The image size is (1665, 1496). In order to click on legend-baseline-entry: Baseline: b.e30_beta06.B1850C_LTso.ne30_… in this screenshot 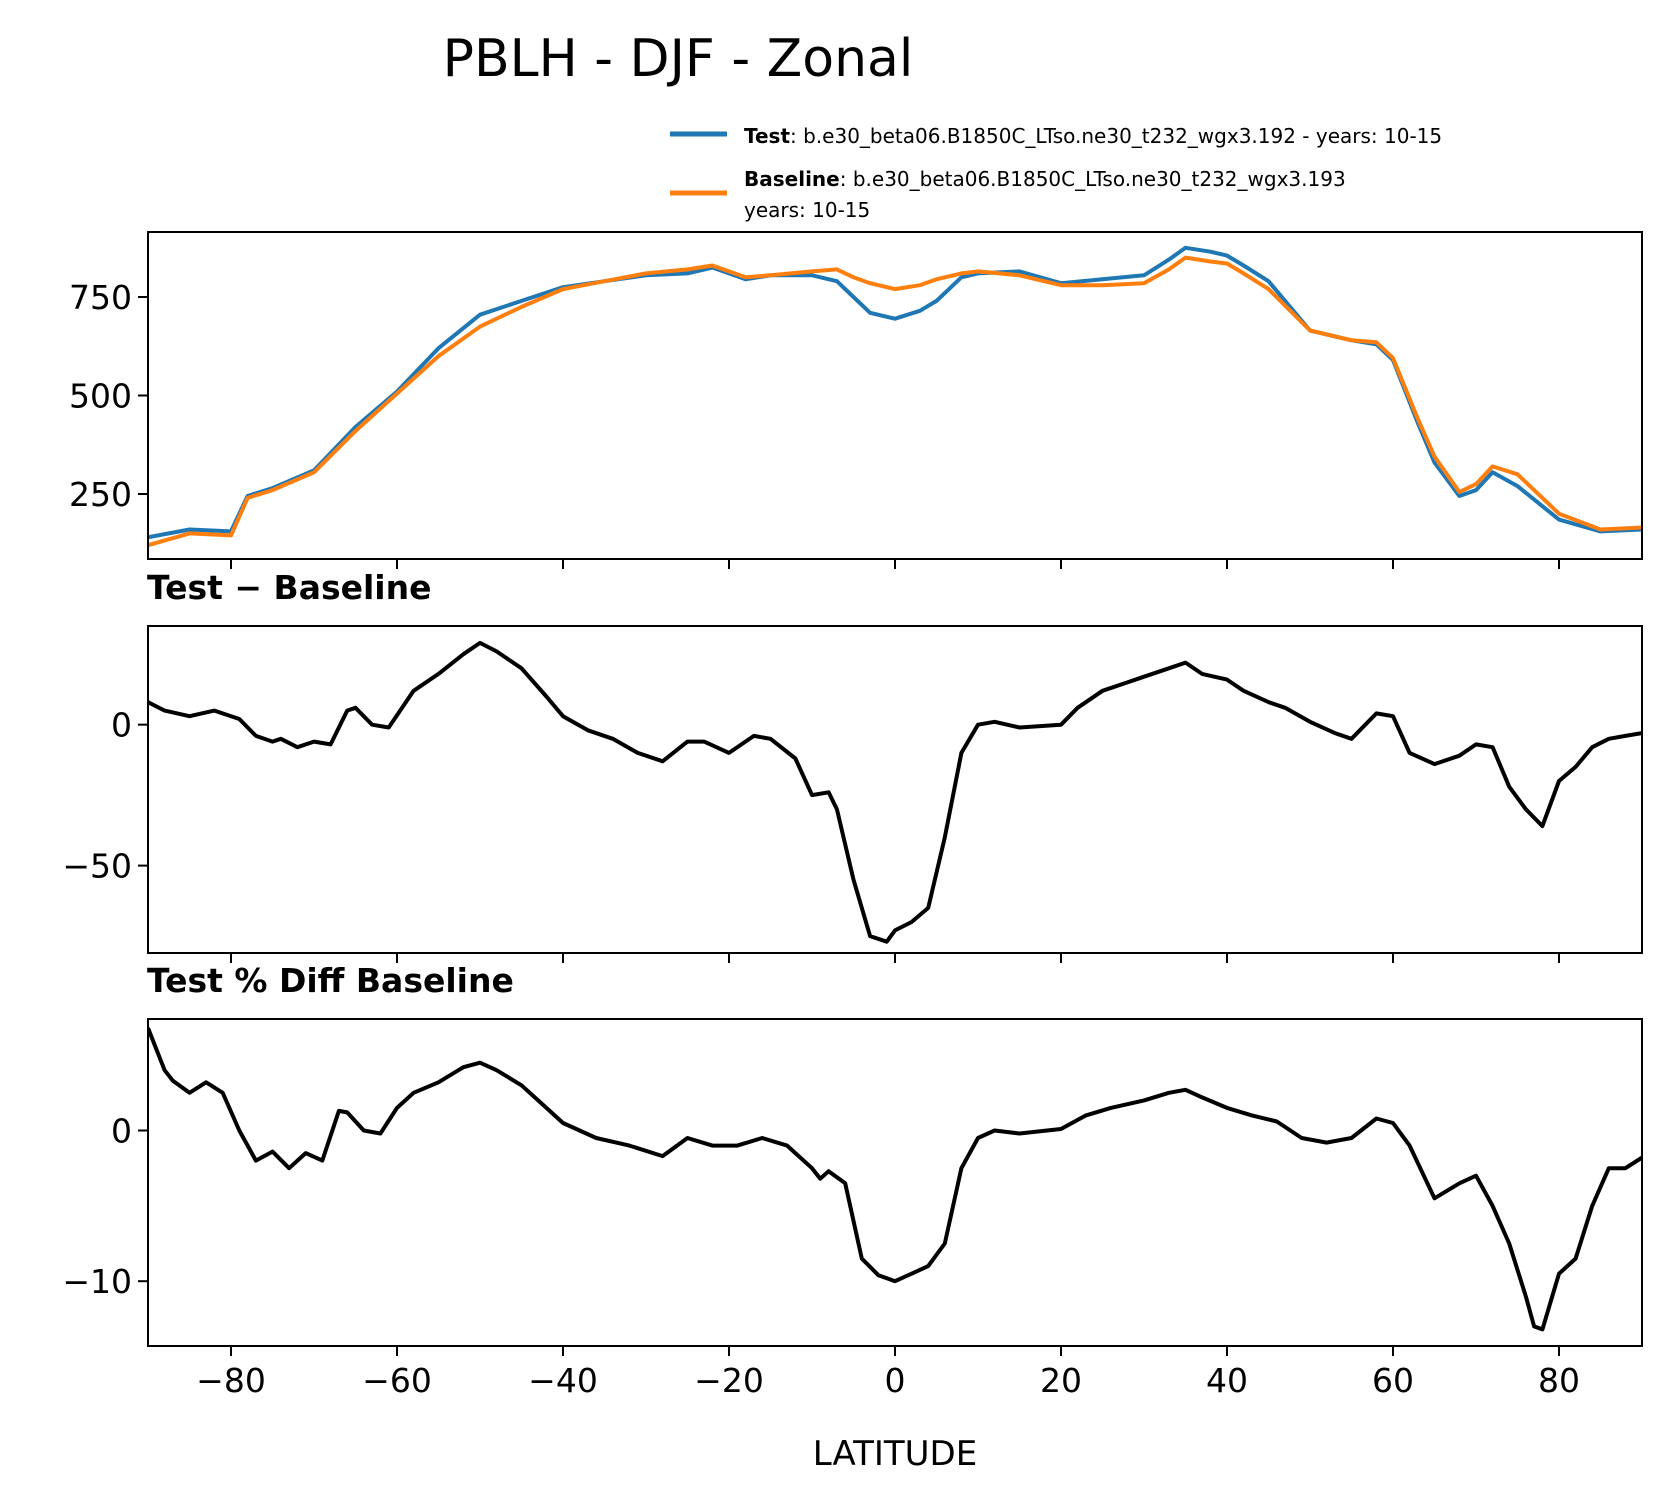, I will do `click(1045, 179)`.